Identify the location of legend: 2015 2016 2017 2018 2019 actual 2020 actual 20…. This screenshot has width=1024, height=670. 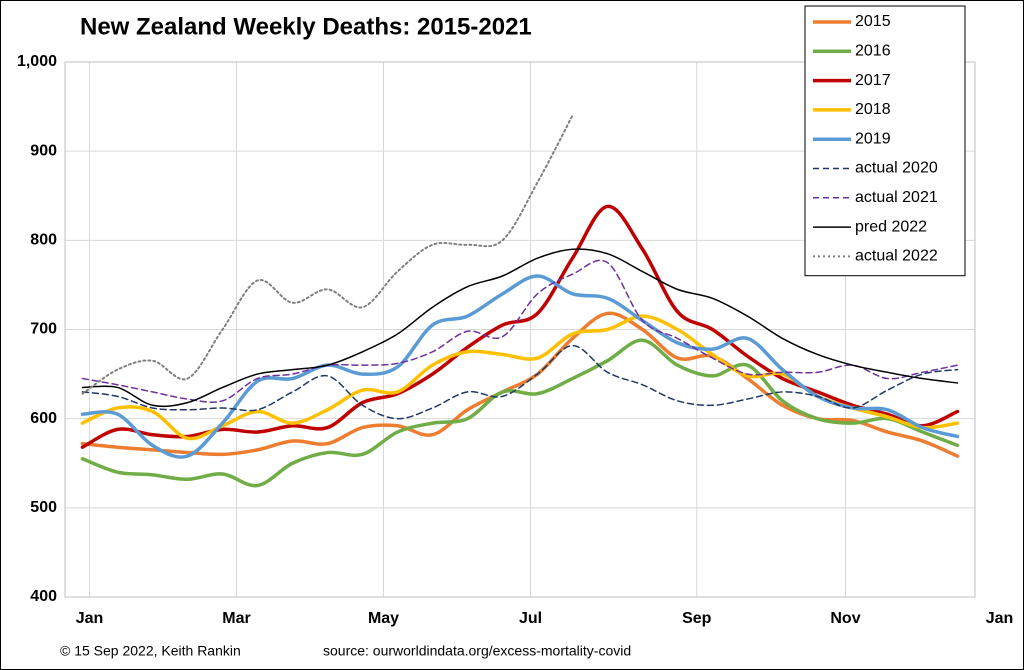
(885, 141).